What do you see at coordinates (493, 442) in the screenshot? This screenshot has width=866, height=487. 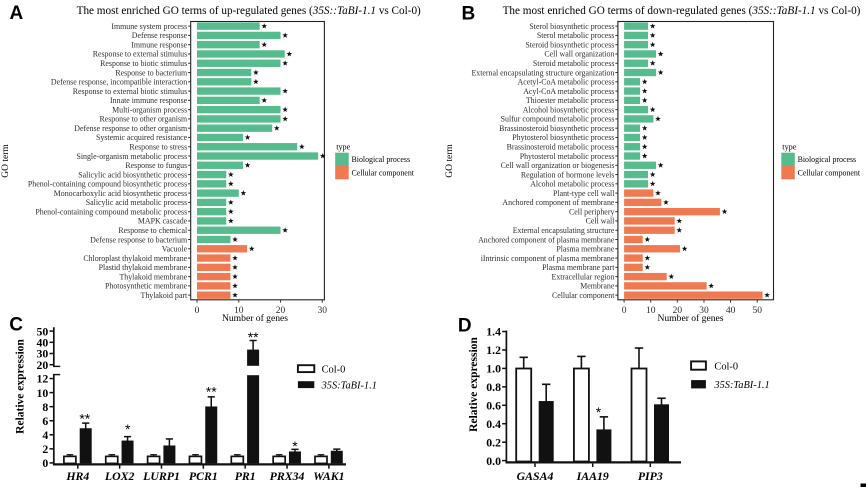 I see `svg-text: 0.2` at bounding box center [493, 442].